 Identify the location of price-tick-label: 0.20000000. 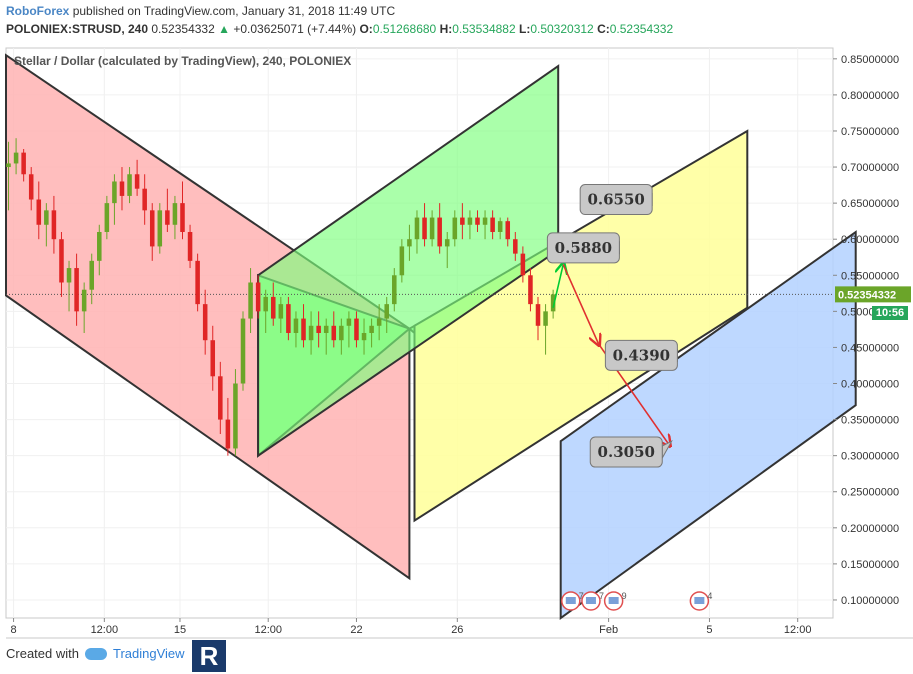
(870, 529).